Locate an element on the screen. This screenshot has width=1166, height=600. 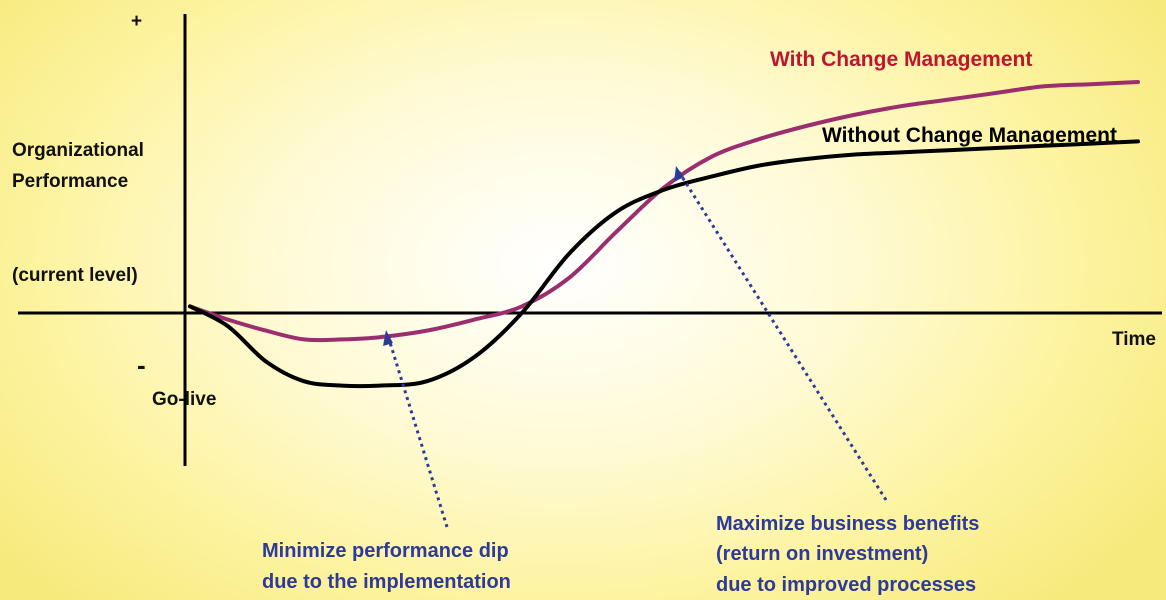
callout-arrow-benefits is located at coordinates (781, 333).